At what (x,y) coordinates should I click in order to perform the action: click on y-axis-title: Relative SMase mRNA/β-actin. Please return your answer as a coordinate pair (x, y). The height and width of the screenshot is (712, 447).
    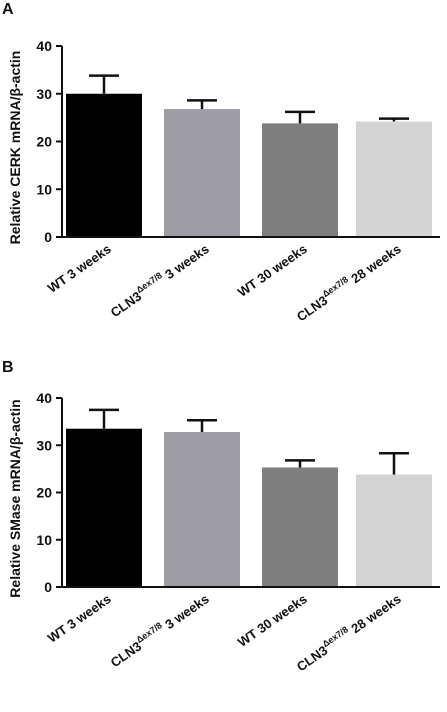
    Looking at the image, I should click on (15, 498).